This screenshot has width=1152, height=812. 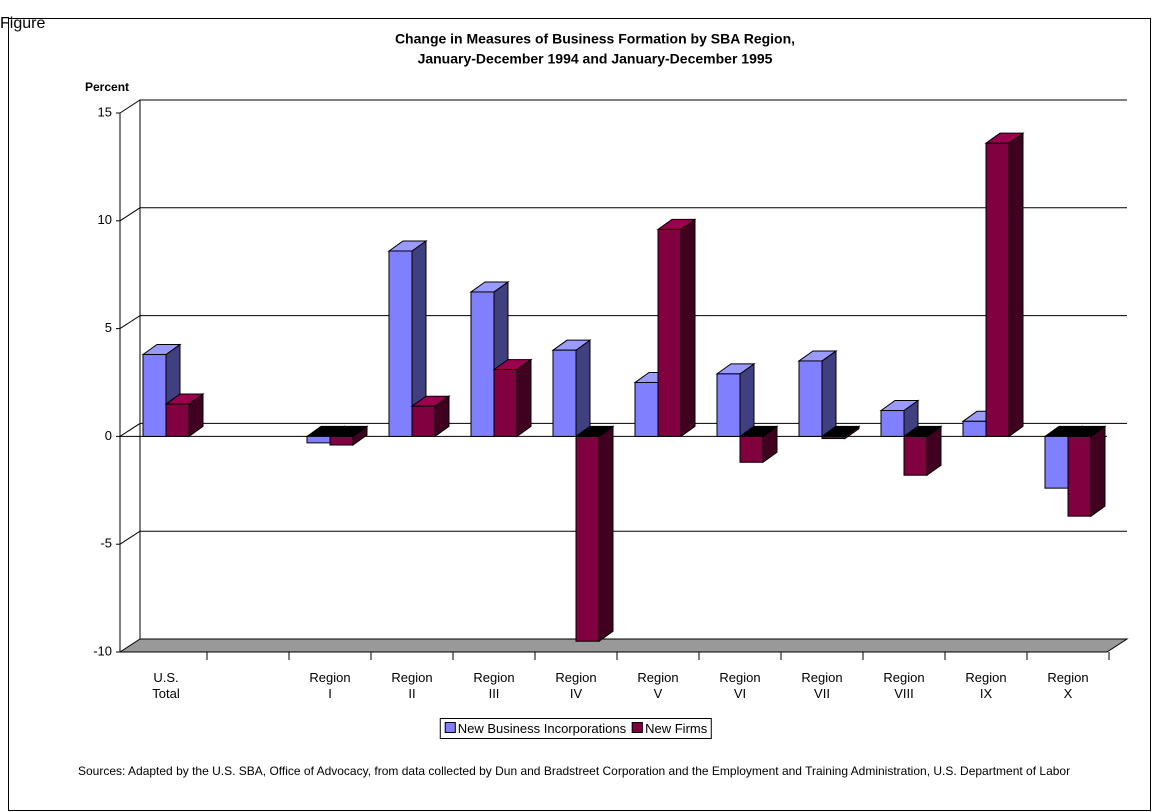 I want to click on legend-item: New Business Incorporations, so click(x=535, y=728).